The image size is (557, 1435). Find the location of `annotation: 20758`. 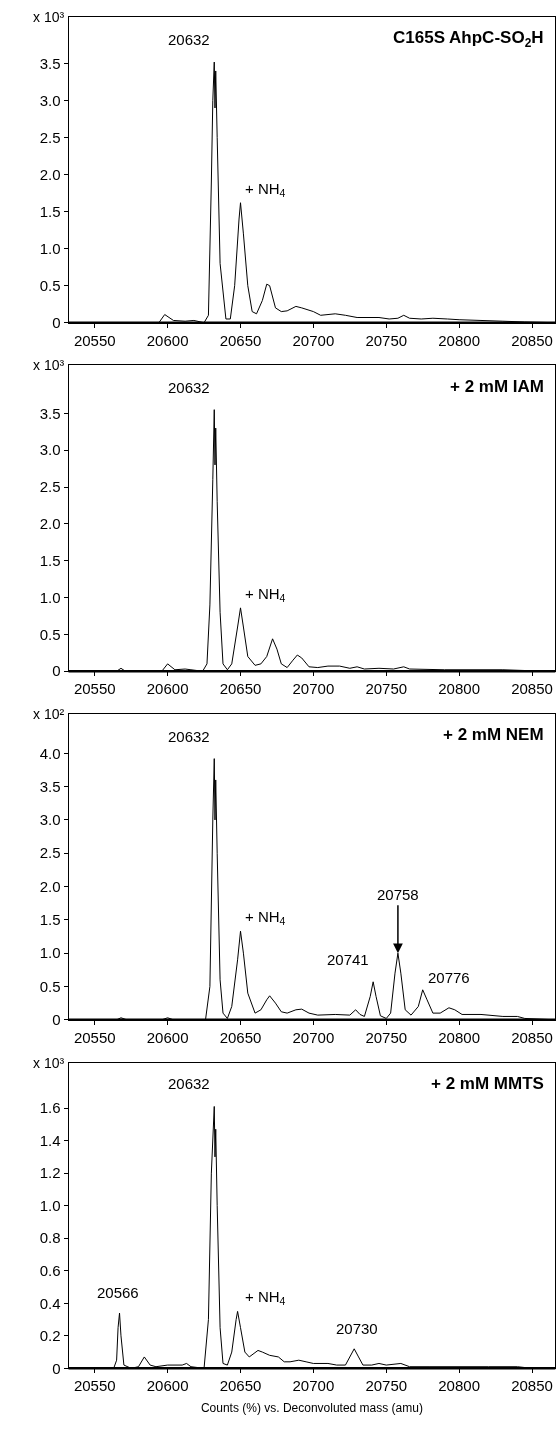

annotation: 20758 is located at coordinates (398, 894).